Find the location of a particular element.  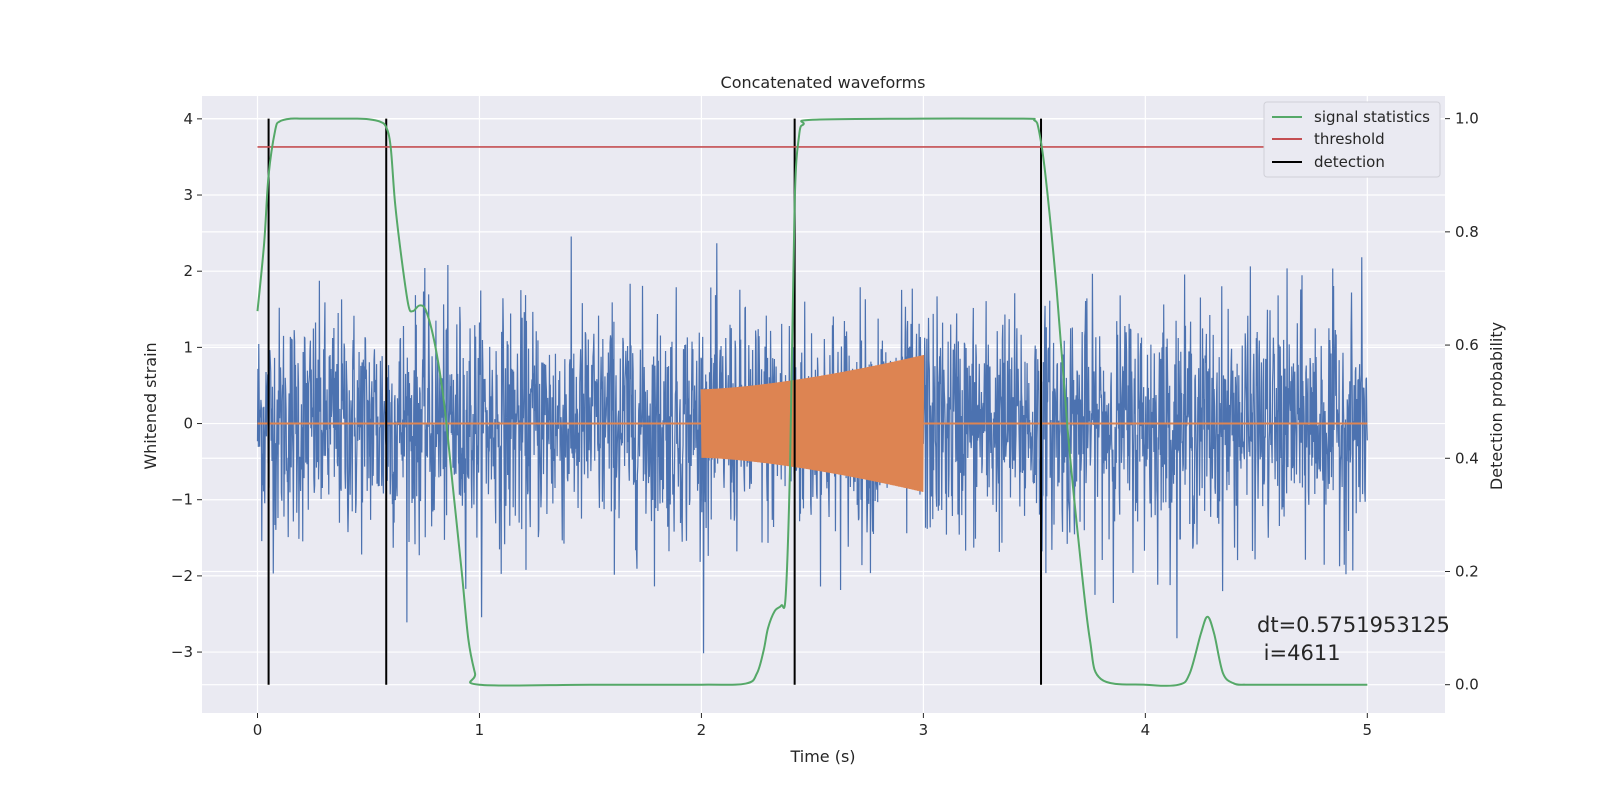

y2-axis-label: Detection probability is located at coordinates (1496, 406).